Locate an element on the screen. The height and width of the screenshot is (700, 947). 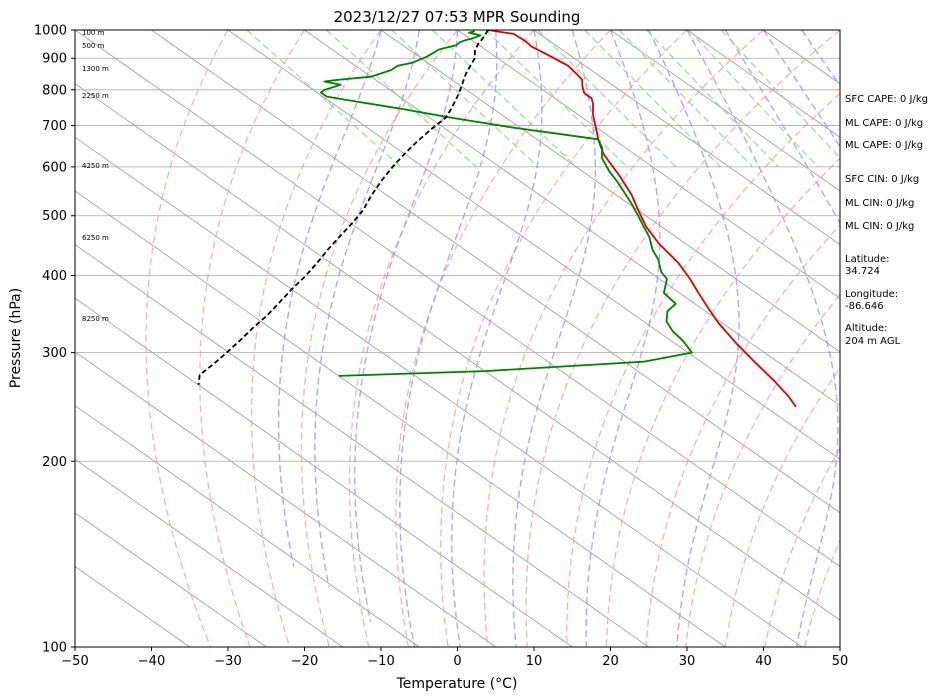
height-labels: 100 m 500 m 1300 m 2250 m 4250 m 6250 m 8250 m is located at coordinates (95, 176).